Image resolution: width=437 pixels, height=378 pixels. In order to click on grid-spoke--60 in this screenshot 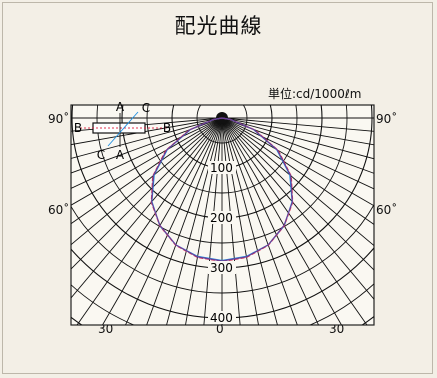, I will do `click(147, 161)`.